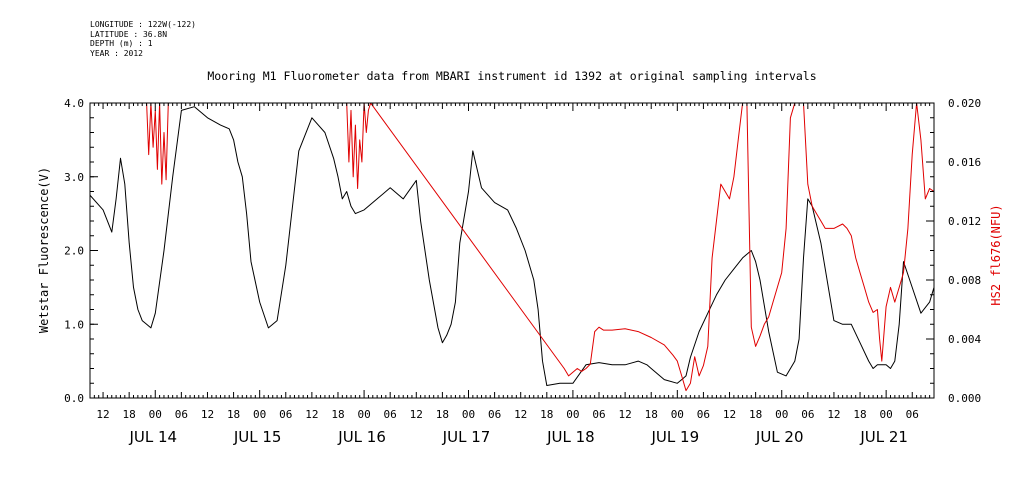 The image size is (1009, 504). Describe the element at coordinates (121, 43) in the screenshot. I see `depth-label: DEPTH (m) : 1` at that location.